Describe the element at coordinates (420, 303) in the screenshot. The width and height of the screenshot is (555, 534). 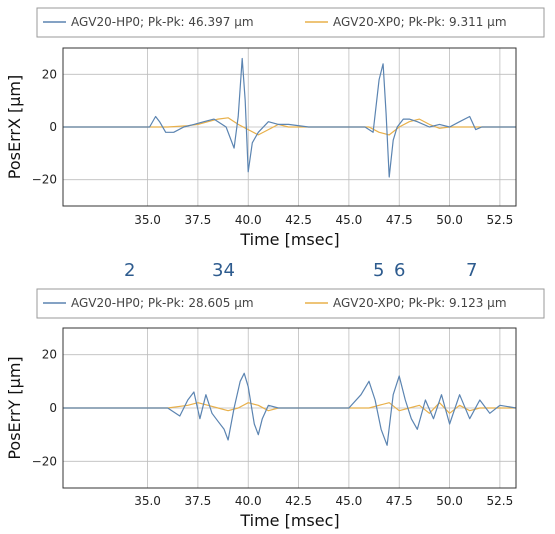
I see `legend-label-xp0: AGV20-XP0; Pk-Pk: 9.123 µm` at that location.